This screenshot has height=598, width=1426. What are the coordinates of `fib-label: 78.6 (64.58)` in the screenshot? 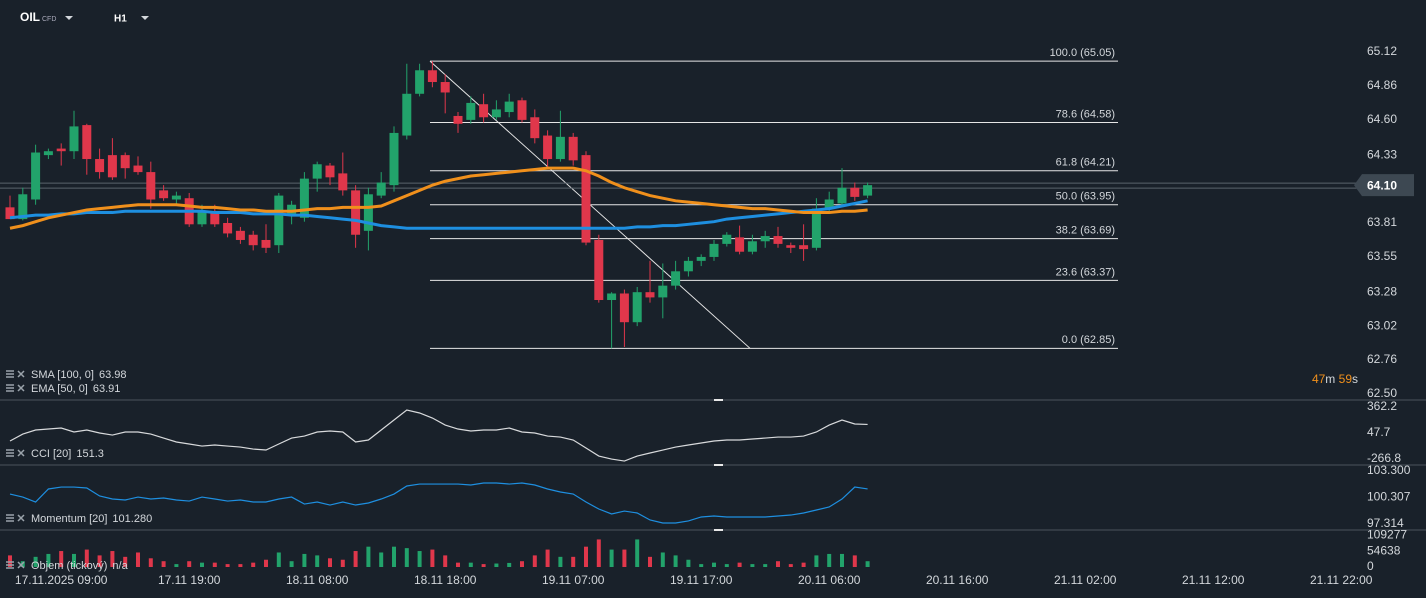 It's located at (1085, 114).